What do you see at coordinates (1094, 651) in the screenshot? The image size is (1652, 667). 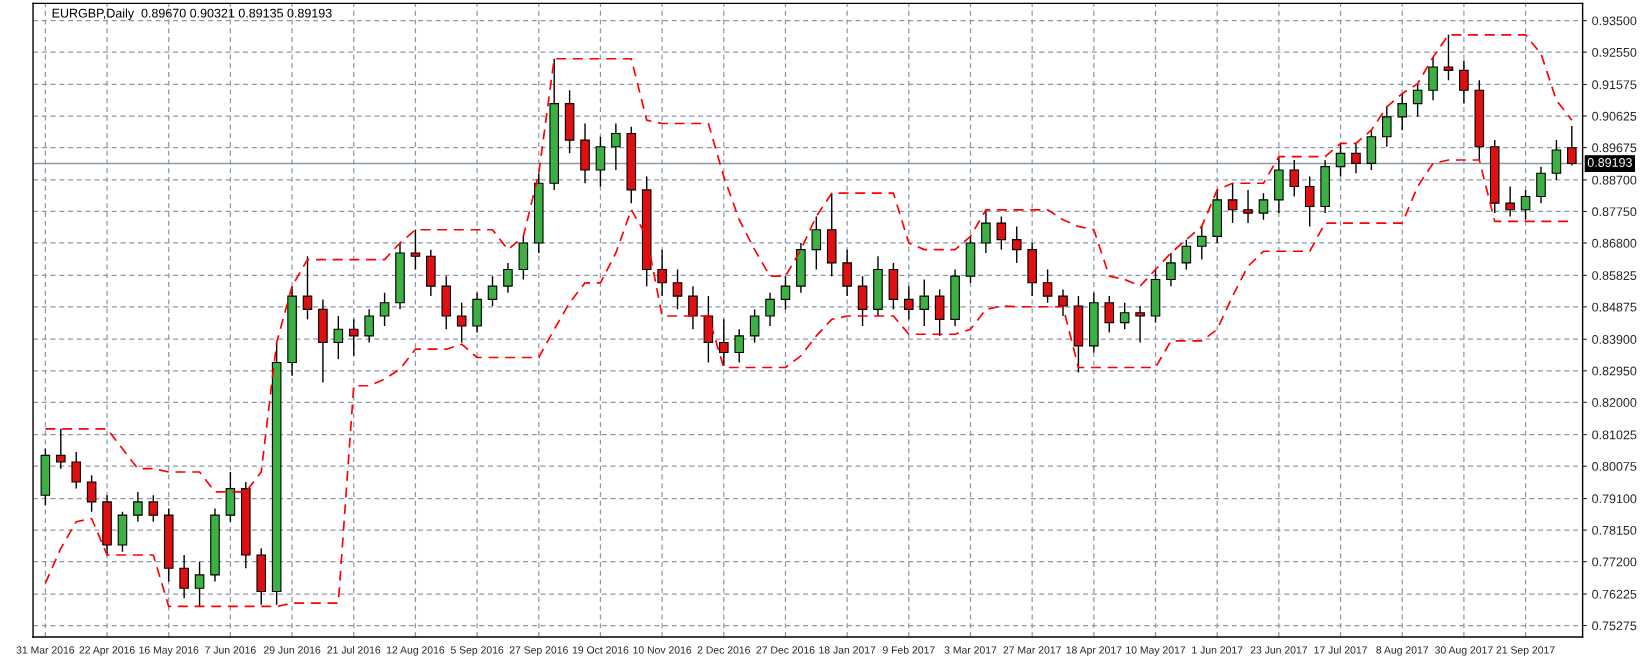 I see `x-tick-label: 18 Apr 2017` at bounding box center [1094, 651].